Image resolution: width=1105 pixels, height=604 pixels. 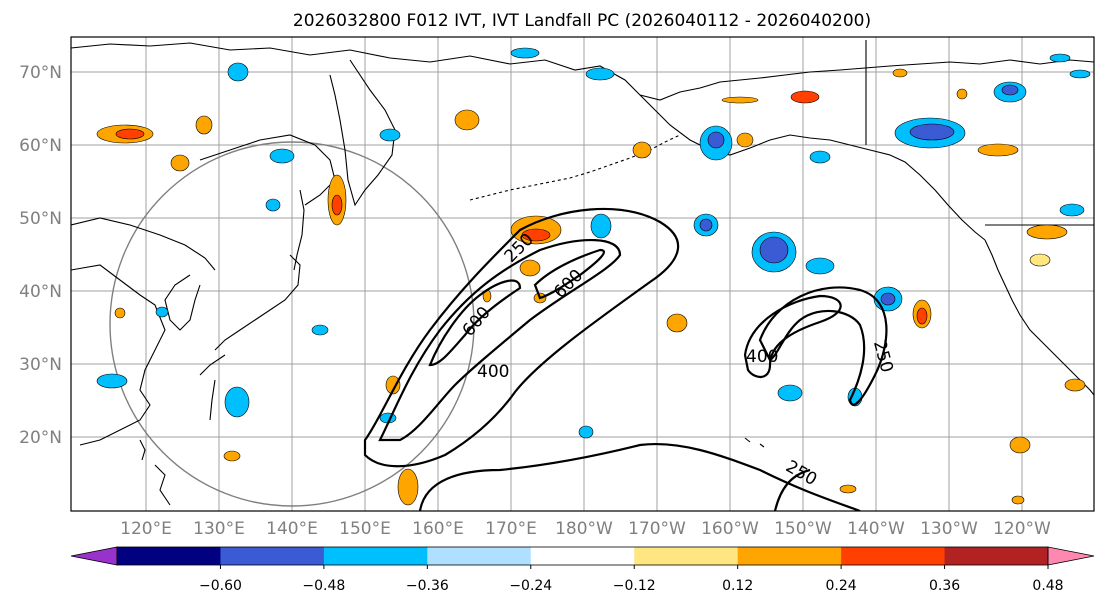 I want to click on colorbar, so click(x=582, y=556).